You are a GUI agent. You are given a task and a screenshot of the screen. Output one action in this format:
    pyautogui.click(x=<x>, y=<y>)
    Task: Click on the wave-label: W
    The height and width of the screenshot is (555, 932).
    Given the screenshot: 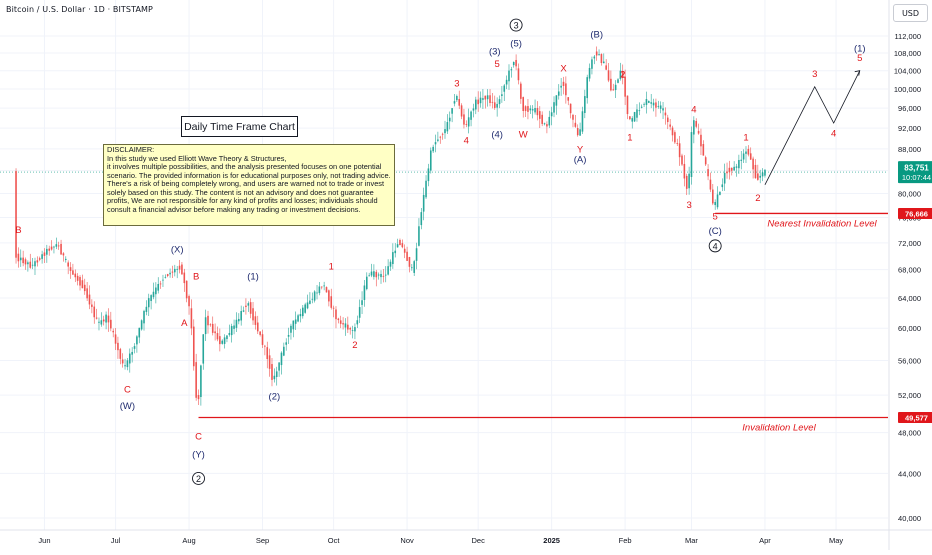 What is the action you would take?
    pyautogui.click(x=523, y=134)
    